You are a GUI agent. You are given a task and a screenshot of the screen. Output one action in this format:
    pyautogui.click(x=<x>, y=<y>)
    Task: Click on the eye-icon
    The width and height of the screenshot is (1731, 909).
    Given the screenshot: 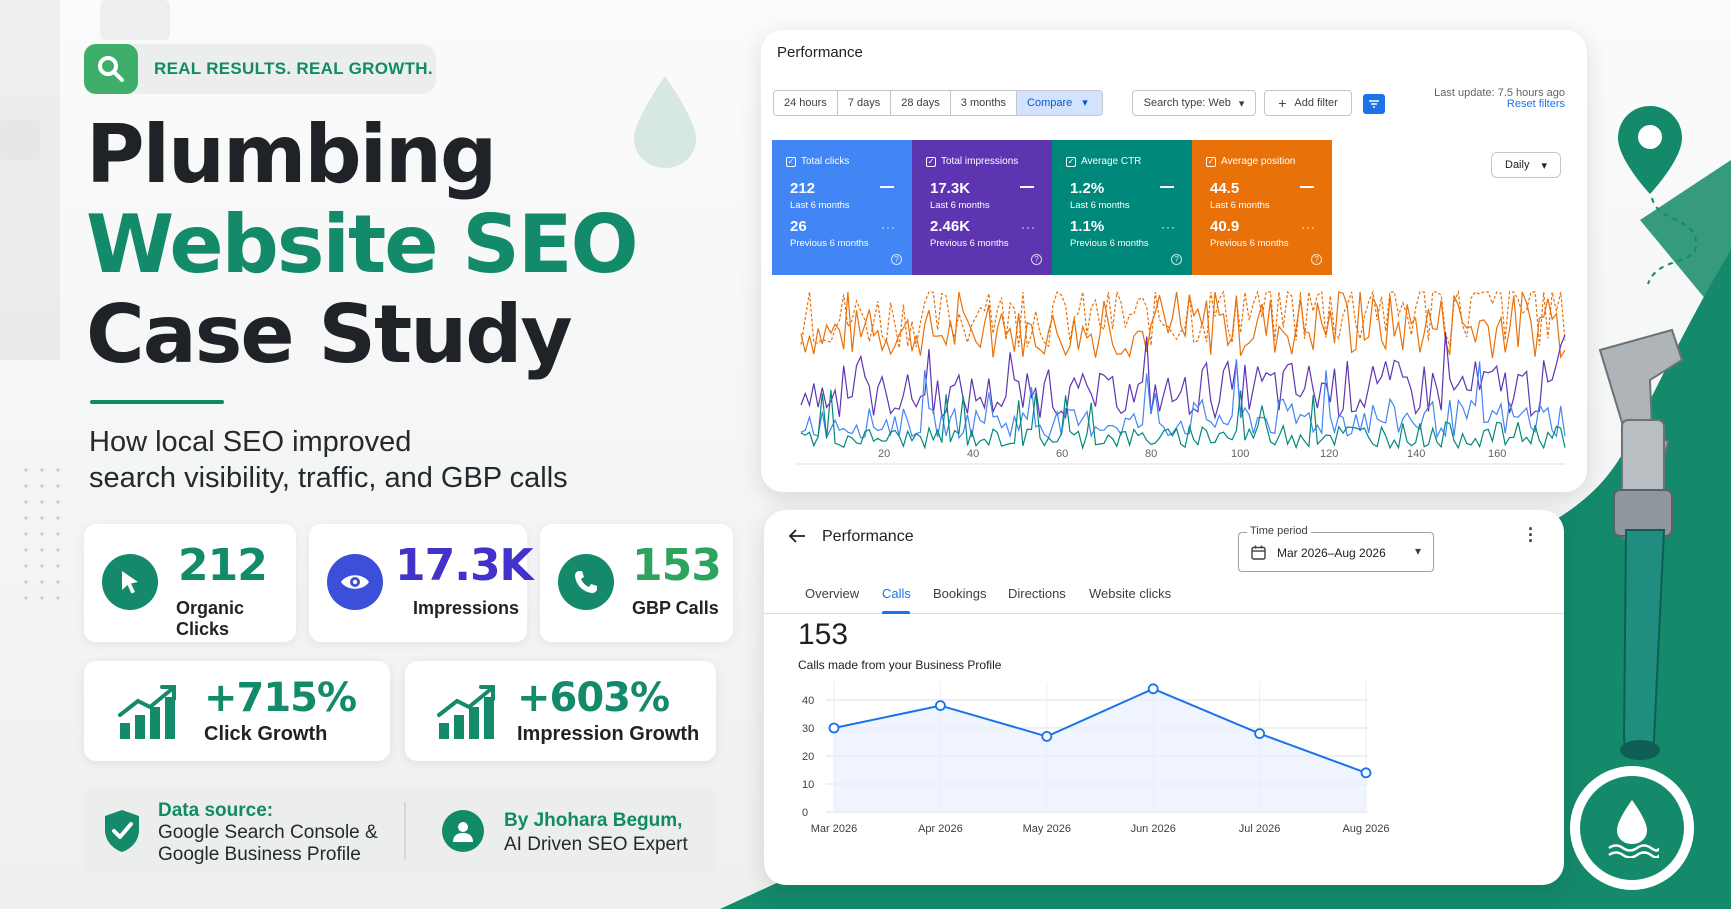 What is the action you would take?
    pyautogui.click(x=355, y=582)
    